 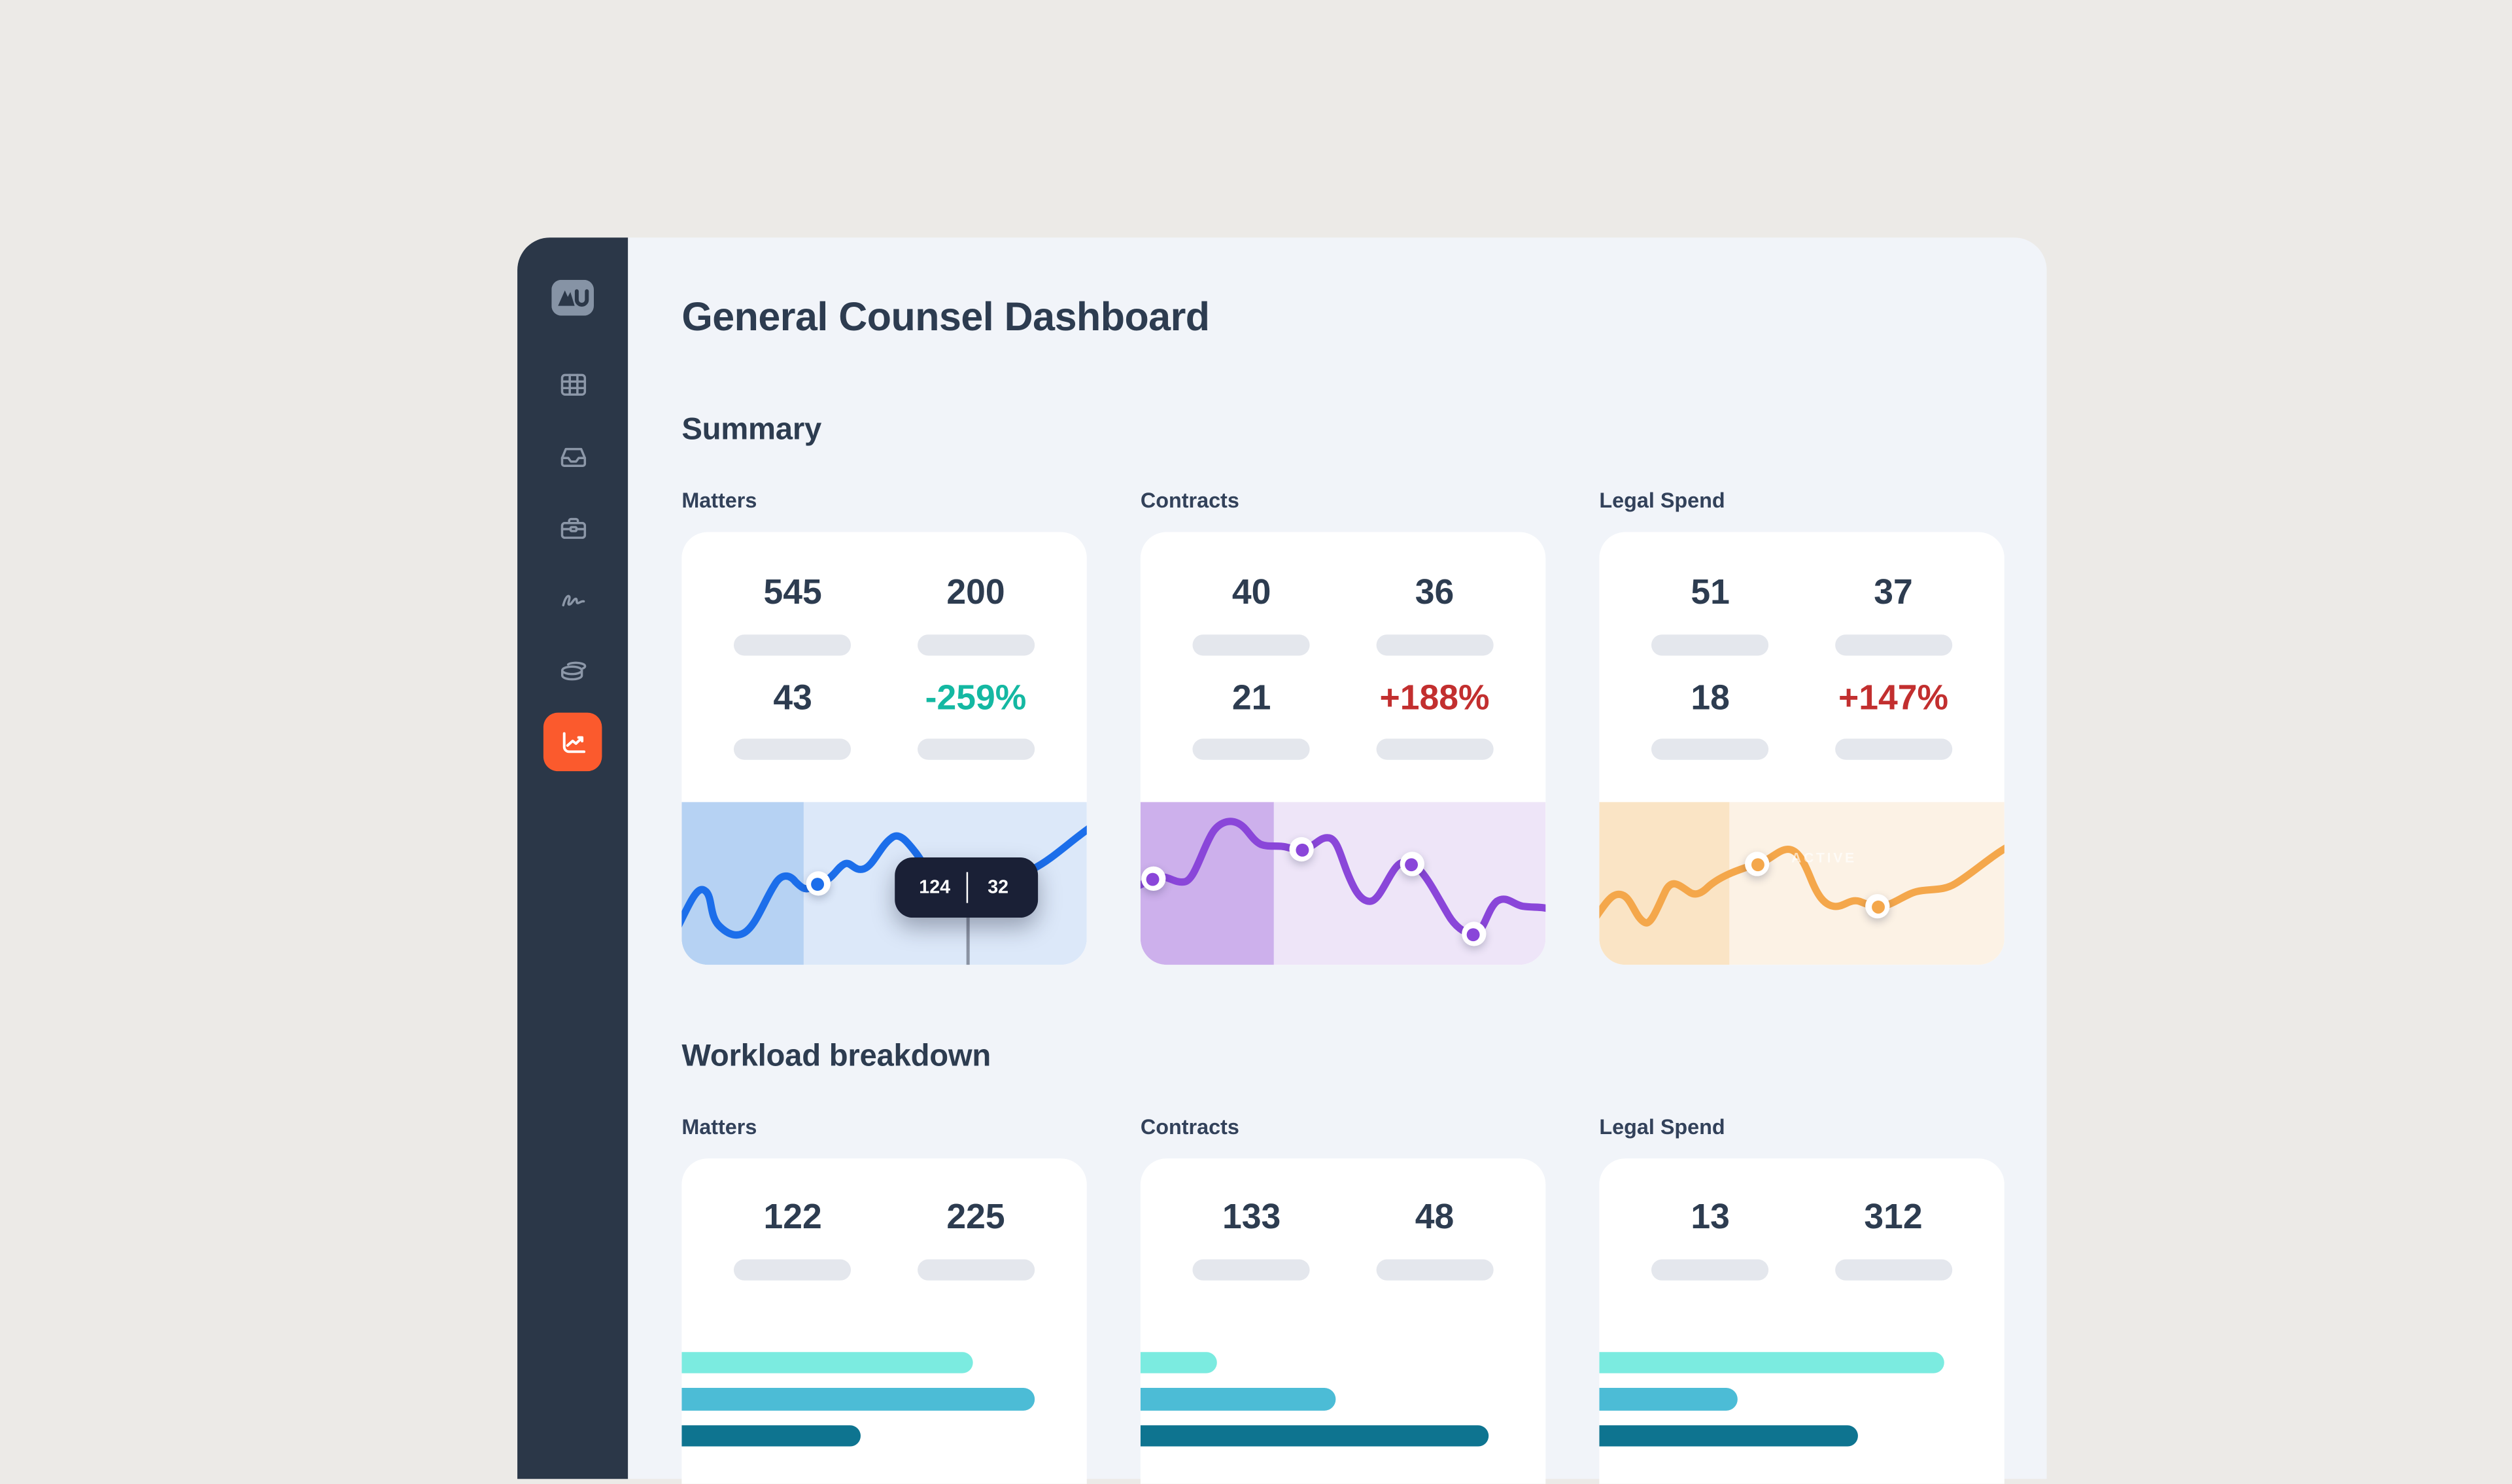 What do you see at coordinates (1662, 500) in the screenshot?
I see `summary-label-legal-spend: Legal Spend` at bounding box center [1662, 500].